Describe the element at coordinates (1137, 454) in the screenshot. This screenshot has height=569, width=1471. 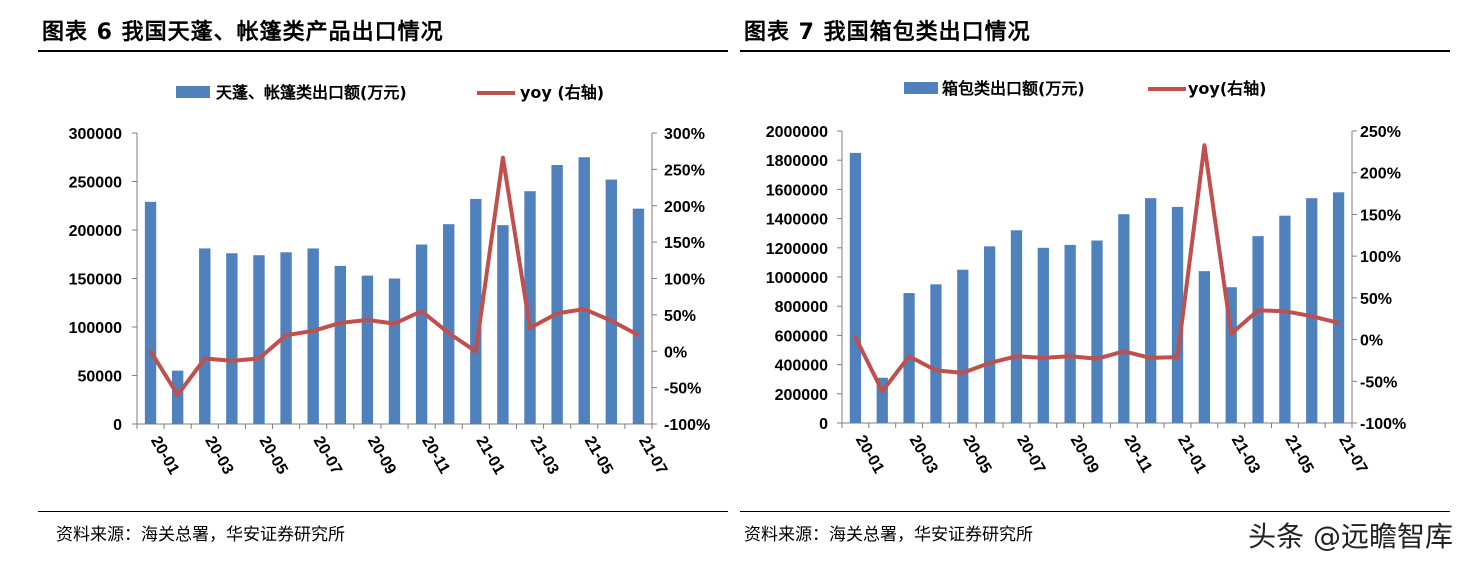
I see `x-tick-label: 20-11` at that location.